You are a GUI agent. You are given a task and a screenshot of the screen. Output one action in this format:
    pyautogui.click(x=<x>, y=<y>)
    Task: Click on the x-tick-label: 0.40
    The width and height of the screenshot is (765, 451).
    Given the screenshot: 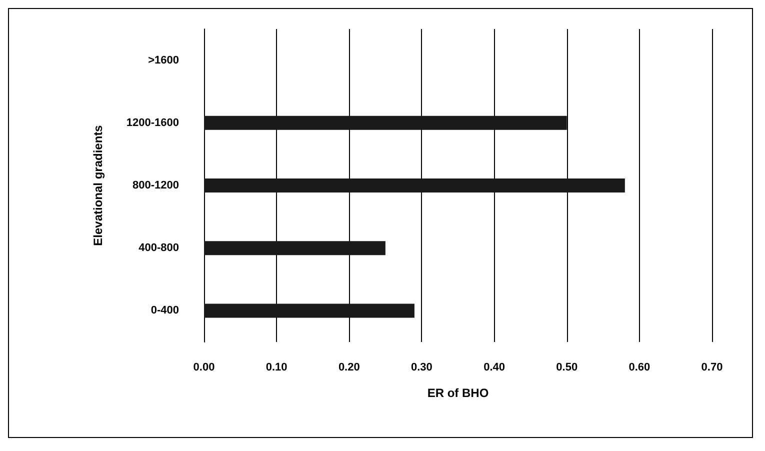 What is the action you would take?
    pyautogui.click(x=494, y=368)
    